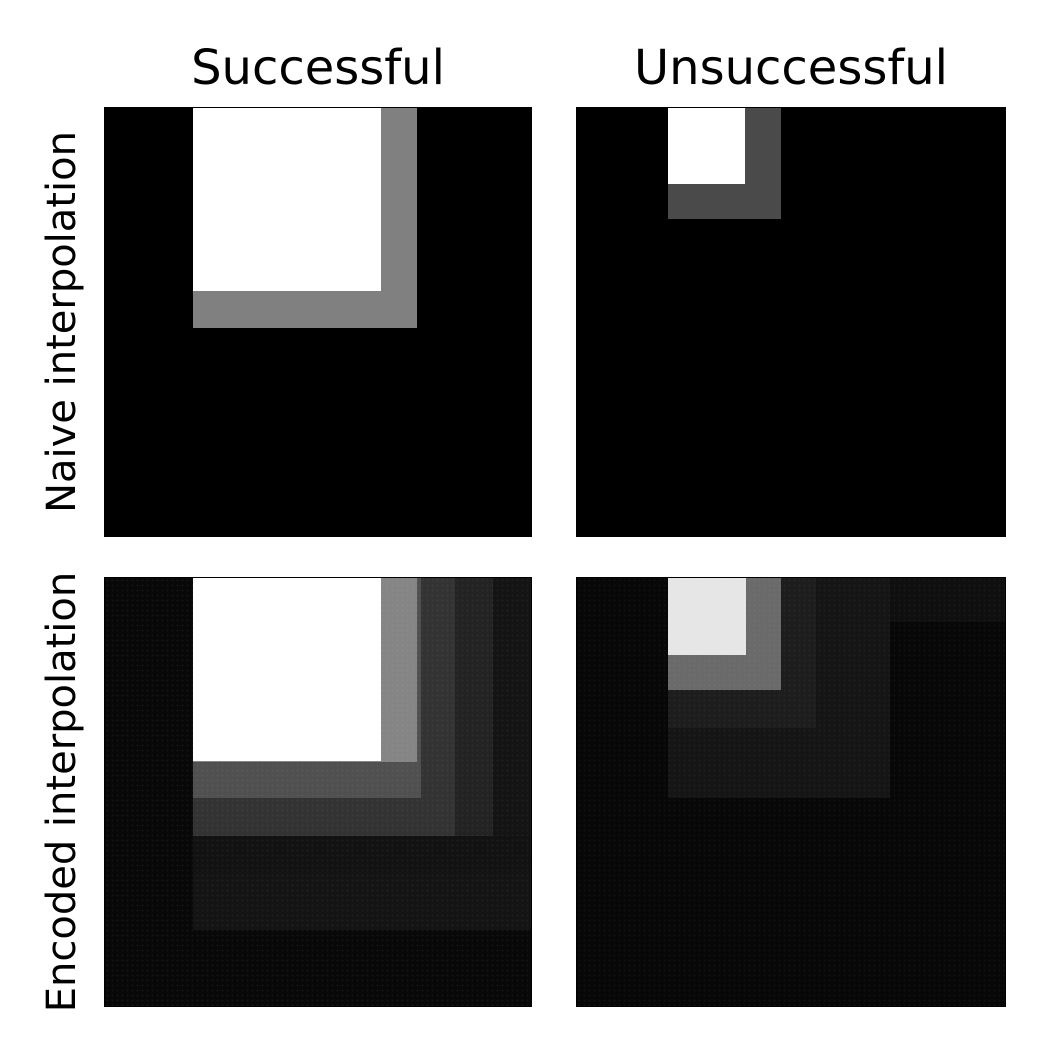 The width and height of the screenshot is (1050, 1050). I want to click on column-title-unsuccessful: Unsuccessful, so click(791, 68).